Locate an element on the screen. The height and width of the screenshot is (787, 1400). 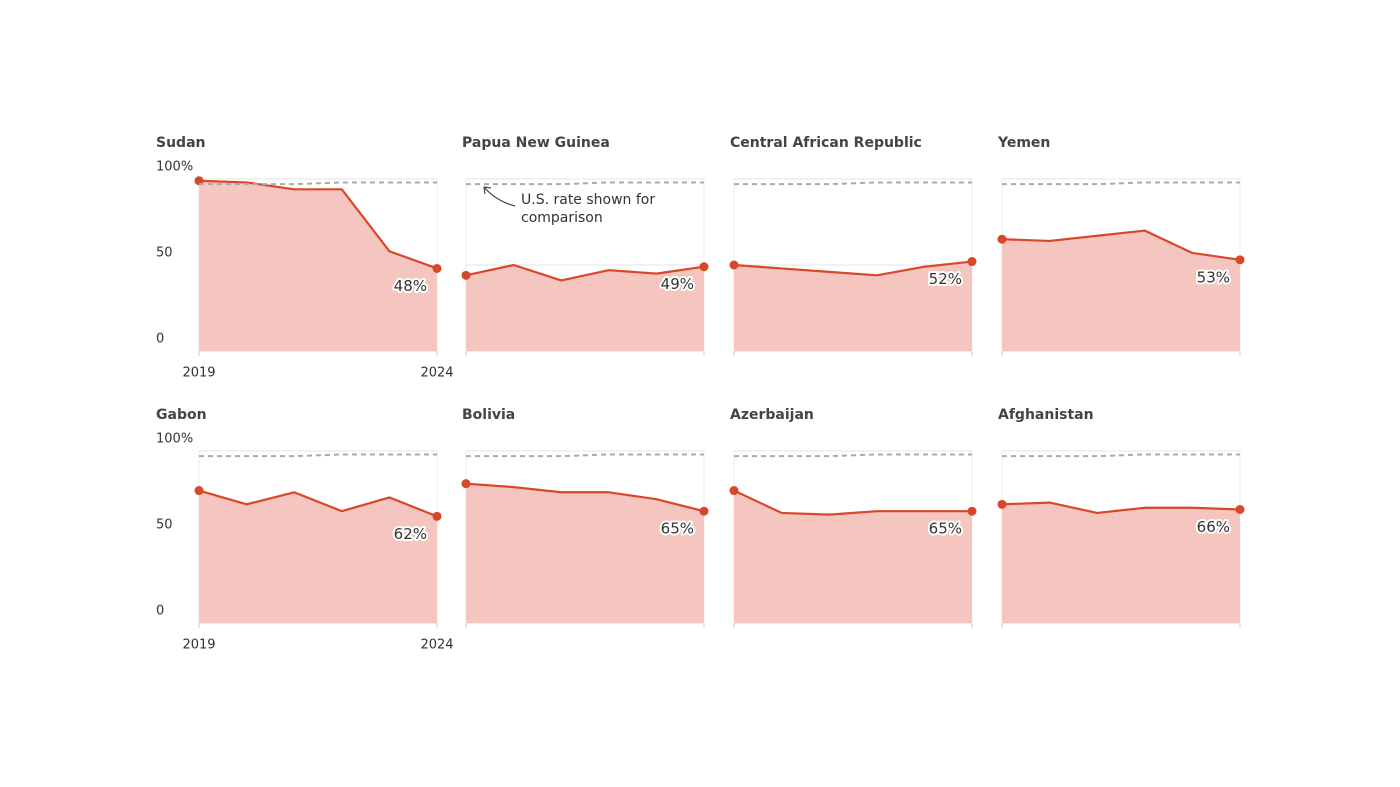
value-label: 52% is located at coordinates (945, 279).